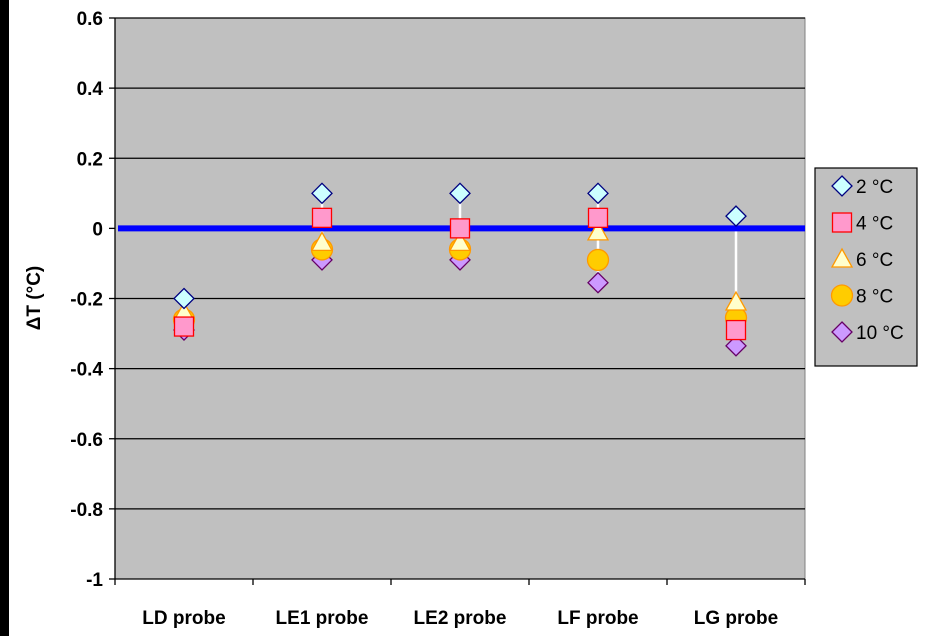 The image size is (927, 636). I want to click on legend-label: 2 °C, so click(874, 187).